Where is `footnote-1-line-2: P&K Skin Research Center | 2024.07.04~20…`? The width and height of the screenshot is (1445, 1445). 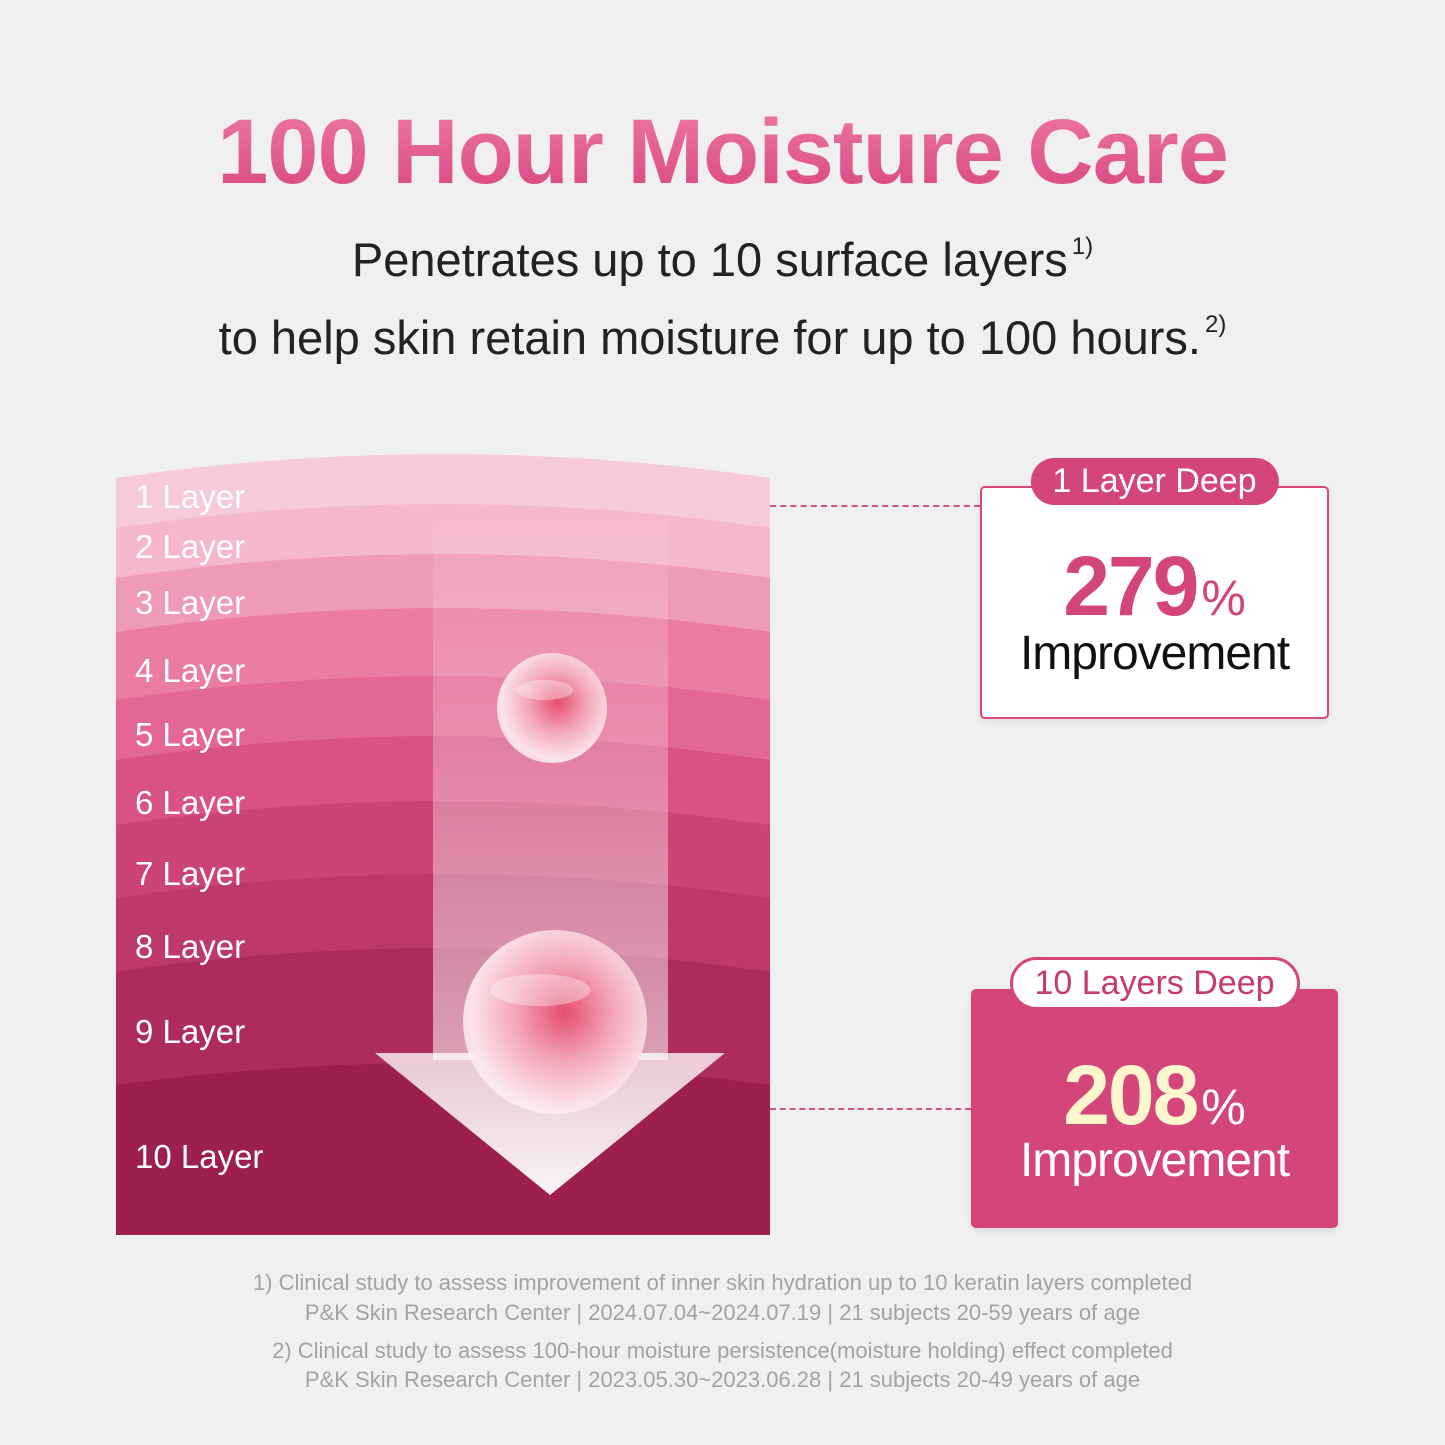 footnote-1-line-2: P&K Skin Research Center | 2024.07.04~20… is located at coordinates (722, 1312).